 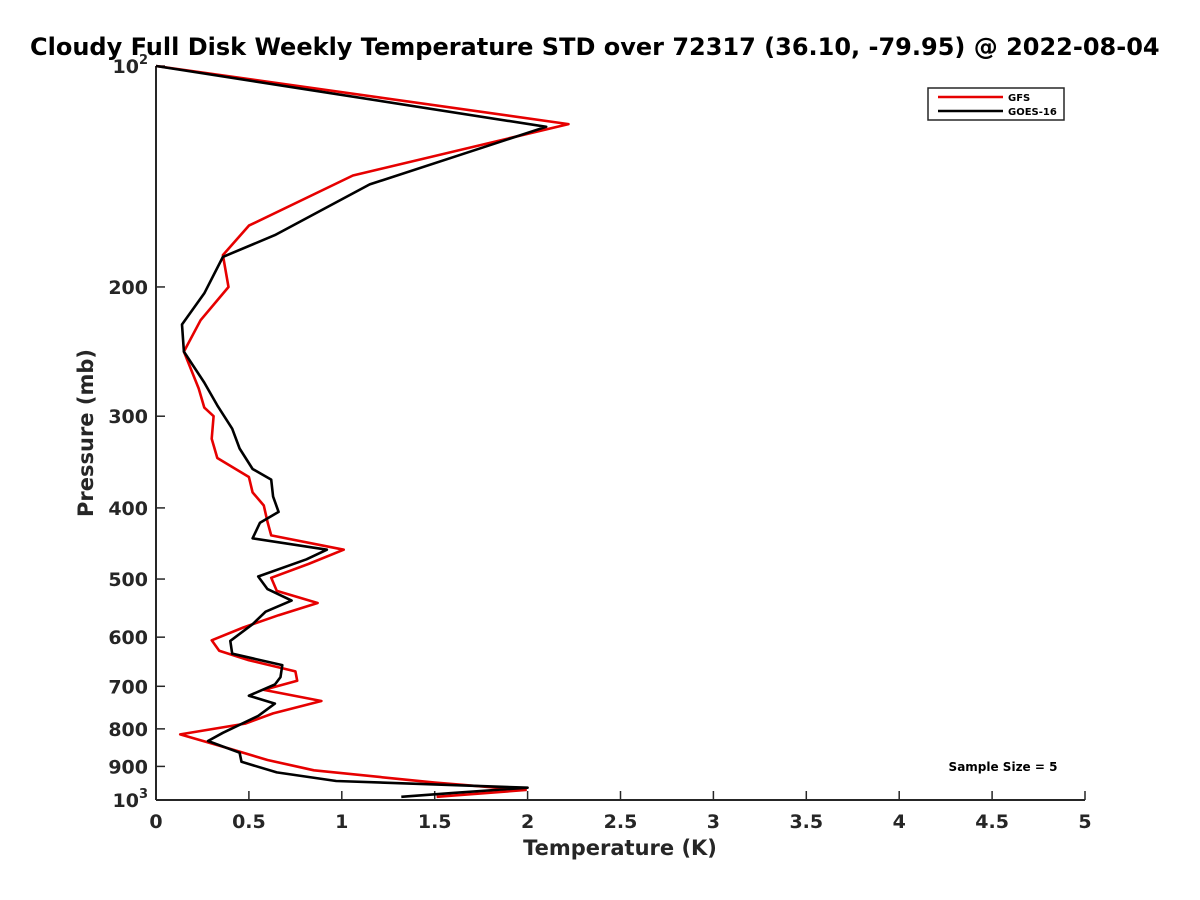 I want to click on y-tick-label: 900, so click(x=128, y=767).